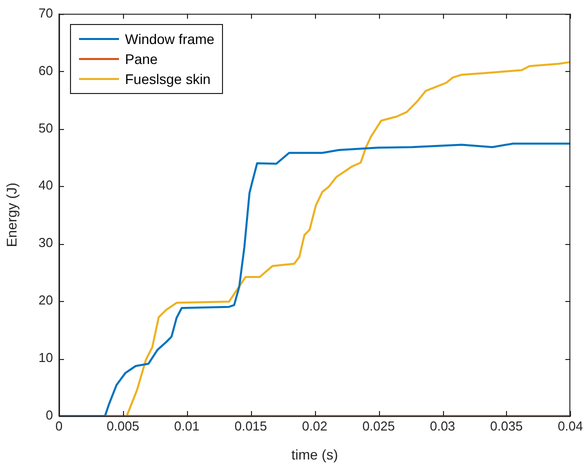 The height and width of the screenshot is (468, 586). I want to click on y-tick-label: 50, so click(45, 128).